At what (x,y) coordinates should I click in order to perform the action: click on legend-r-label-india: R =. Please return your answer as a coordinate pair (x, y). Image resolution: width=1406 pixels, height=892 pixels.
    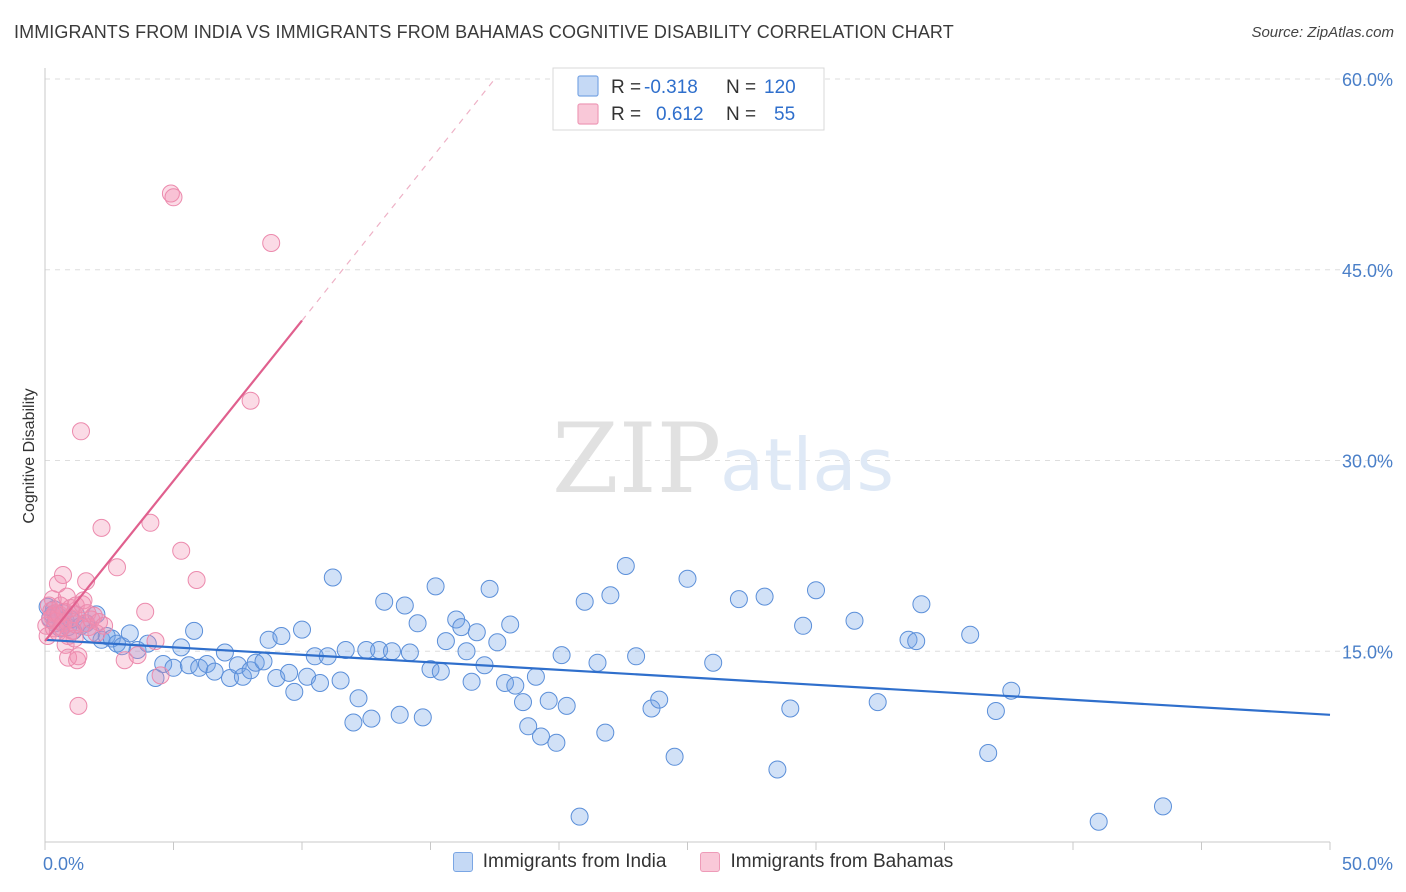
    Looking at the image, I should click on (626, 87).